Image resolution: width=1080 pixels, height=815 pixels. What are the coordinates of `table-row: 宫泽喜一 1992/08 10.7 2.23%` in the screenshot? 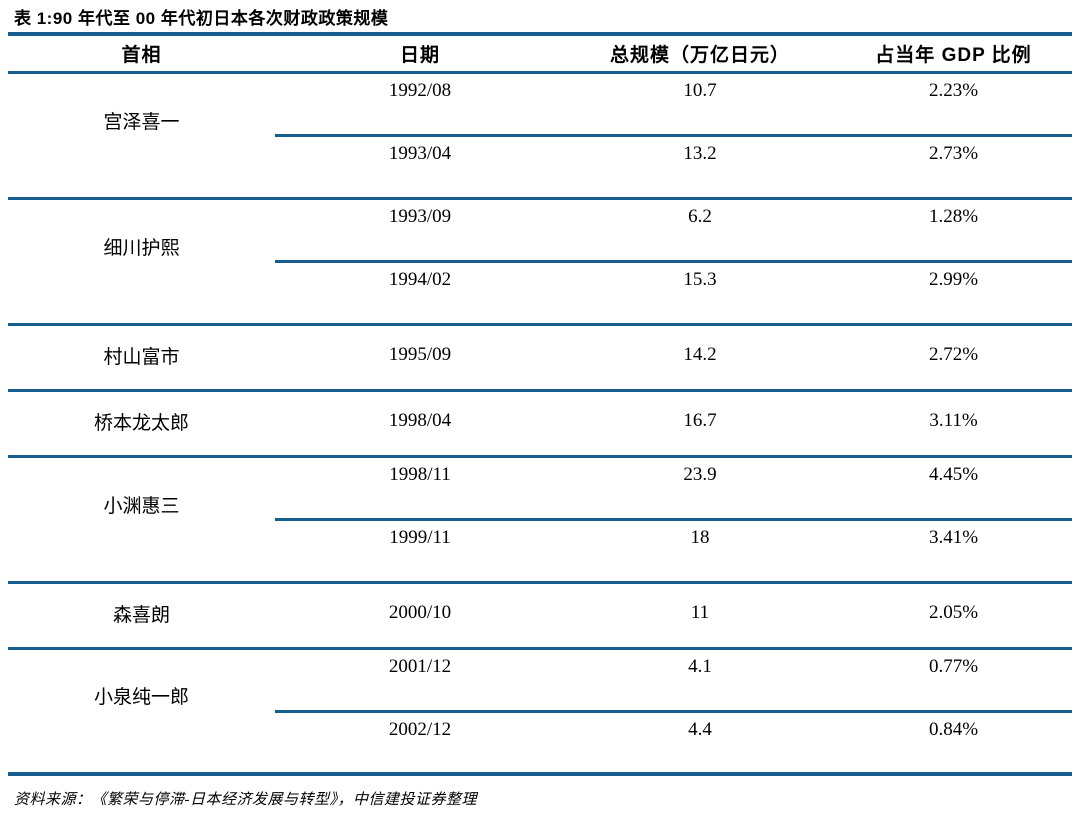 It's located at (540, 103).